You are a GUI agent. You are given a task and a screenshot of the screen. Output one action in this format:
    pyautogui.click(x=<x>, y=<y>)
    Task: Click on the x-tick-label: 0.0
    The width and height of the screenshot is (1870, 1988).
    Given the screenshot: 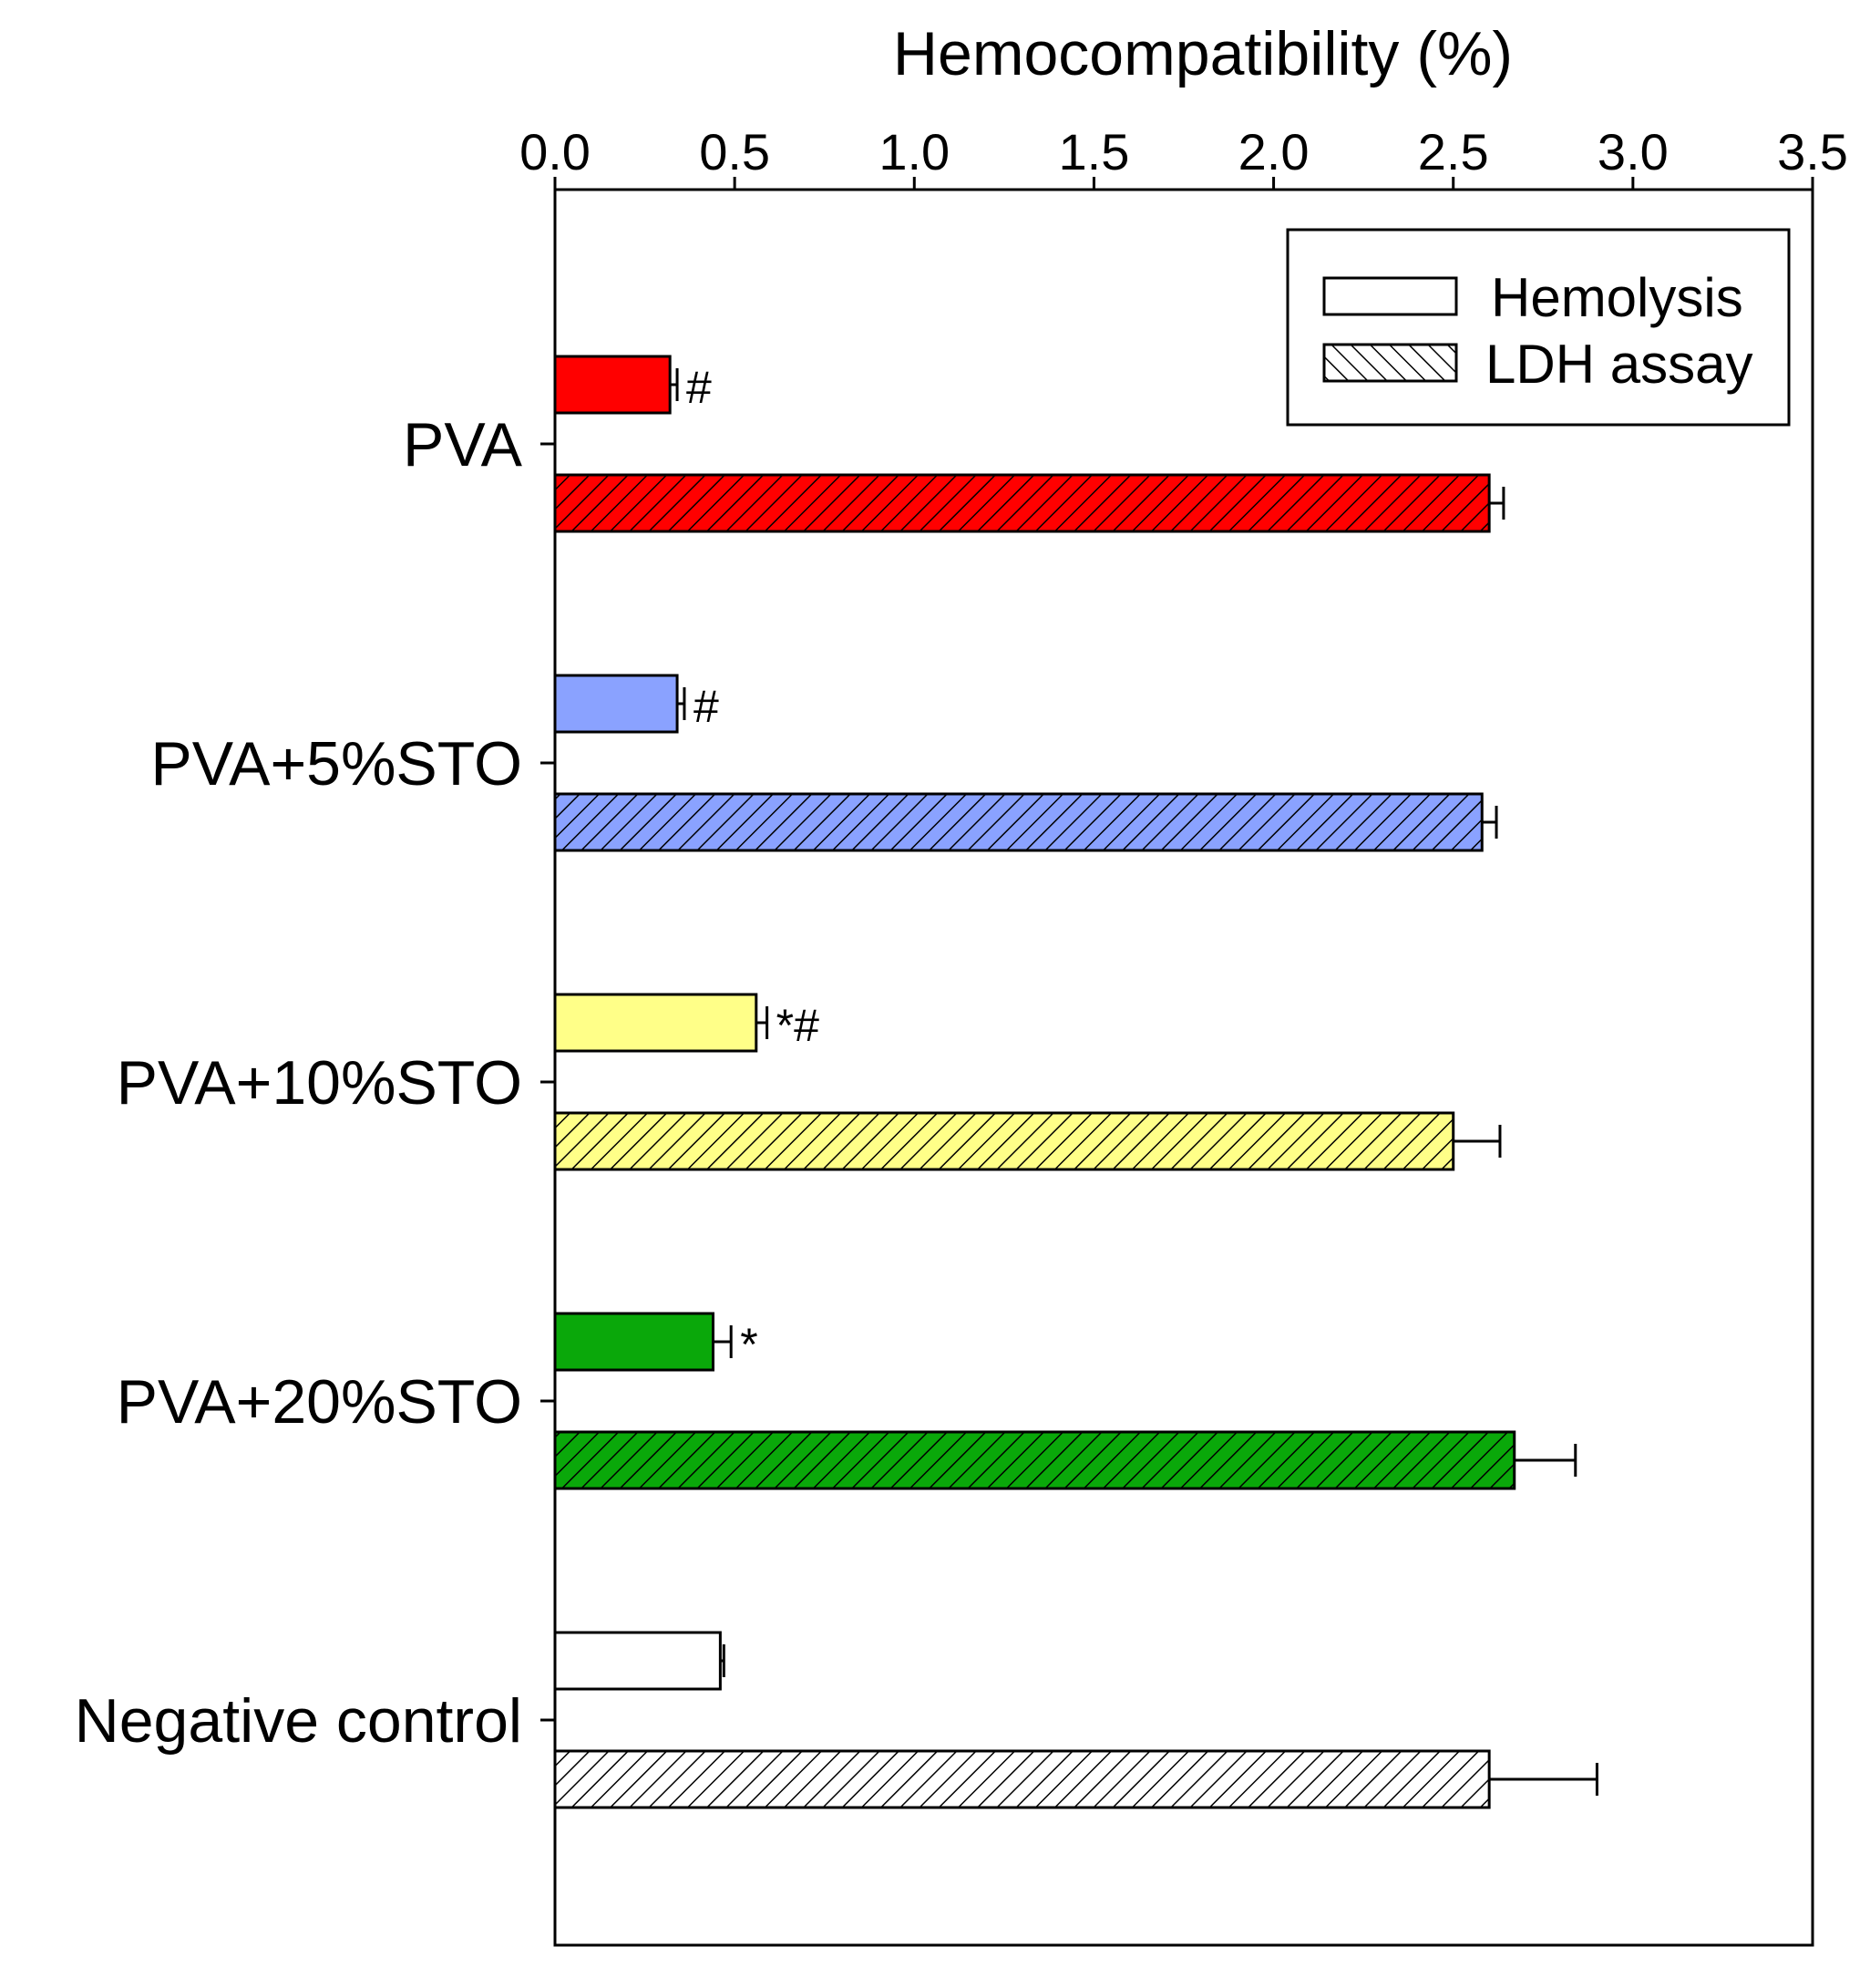 What is the action you would take?
    pyautogui.click(x=555, y=151)
    